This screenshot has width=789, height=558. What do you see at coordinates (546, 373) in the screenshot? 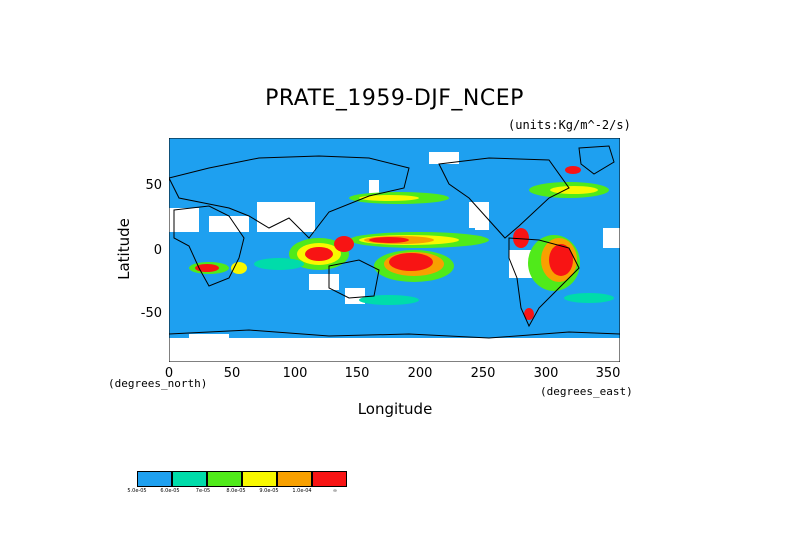
I see `x-tick-300: 300` at bounding box center [546, 373].